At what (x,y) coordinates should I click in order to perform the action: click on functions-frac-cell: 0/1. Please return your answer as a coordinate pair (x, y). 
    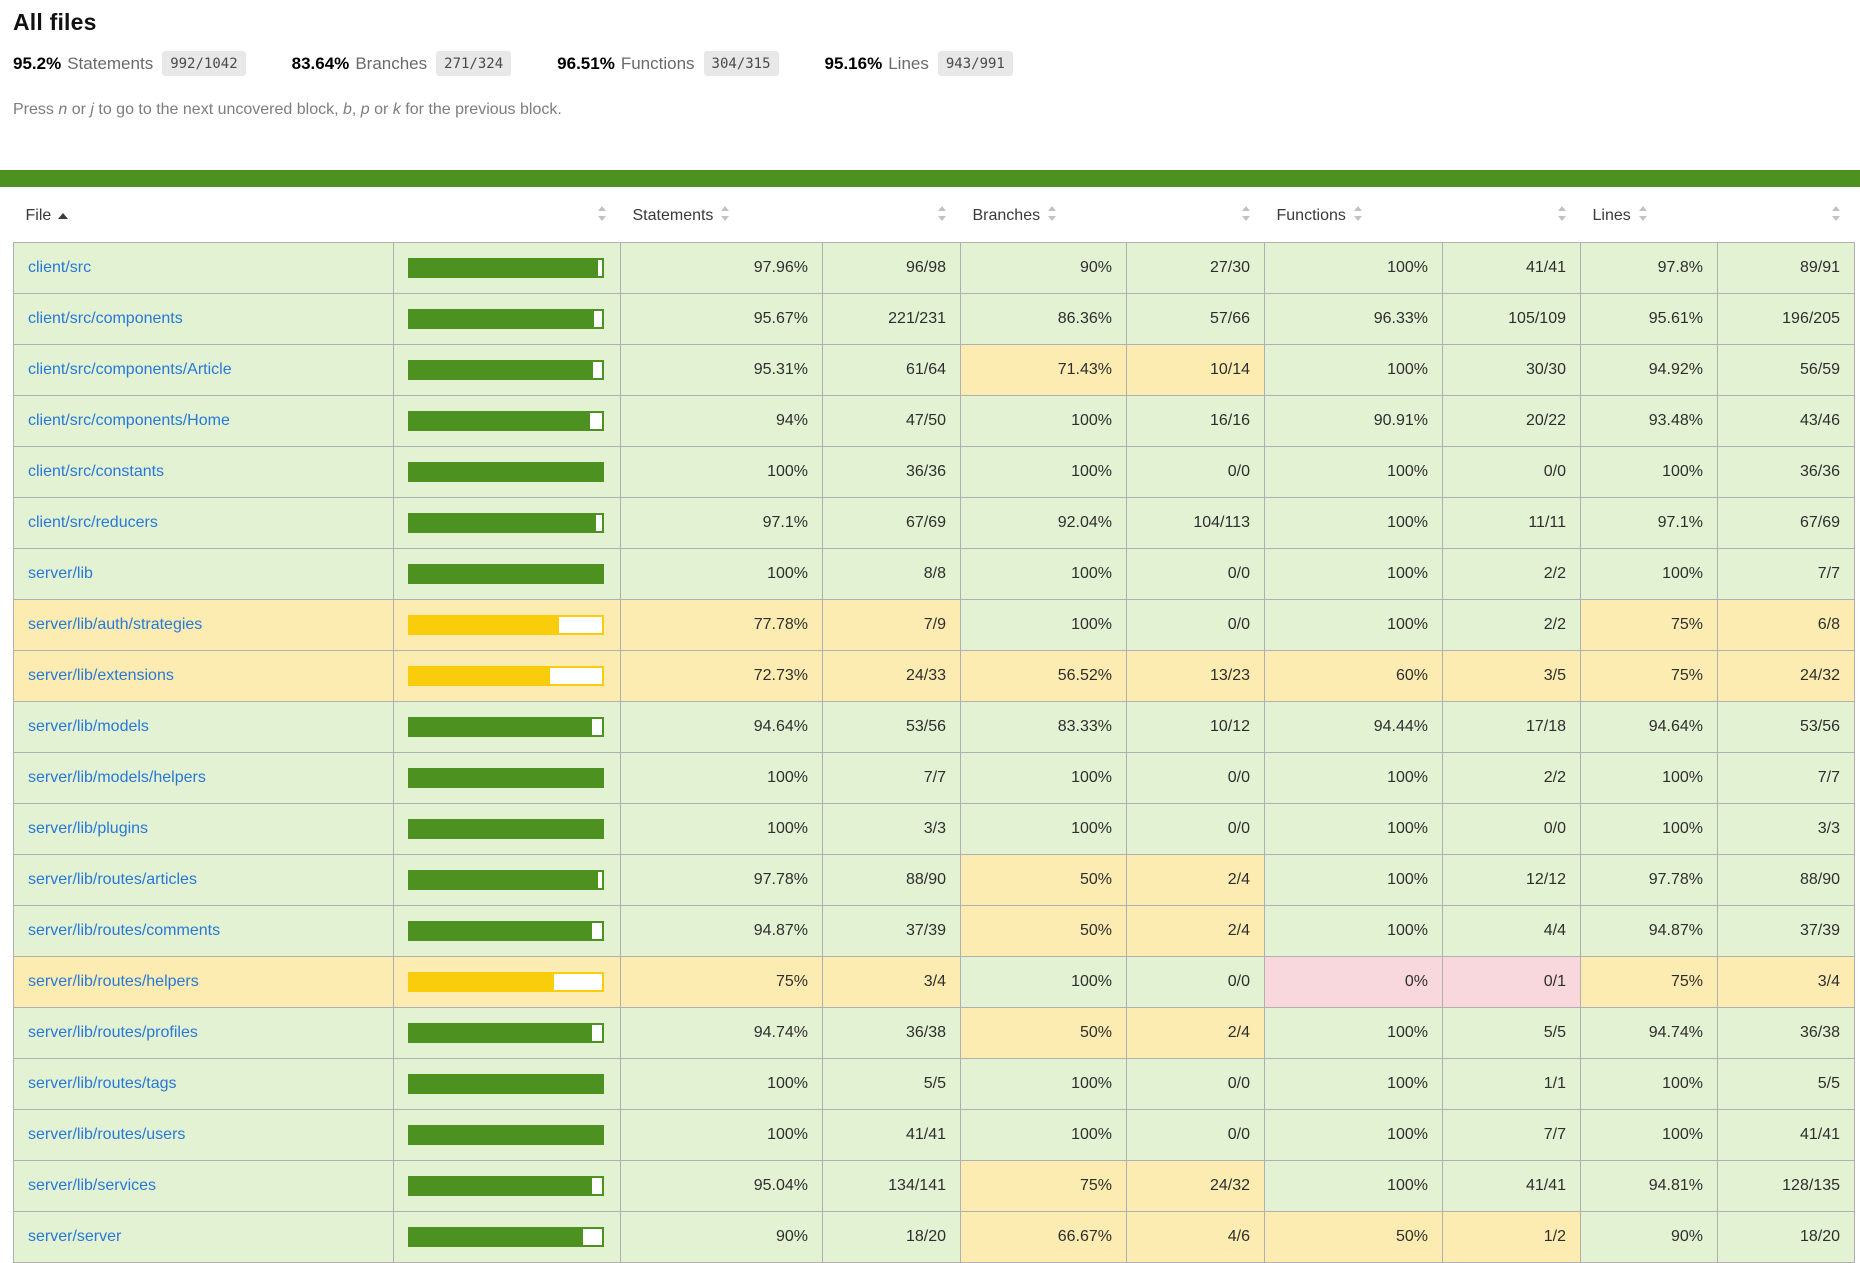
    Looking at the image, I should click on (1511, 982).